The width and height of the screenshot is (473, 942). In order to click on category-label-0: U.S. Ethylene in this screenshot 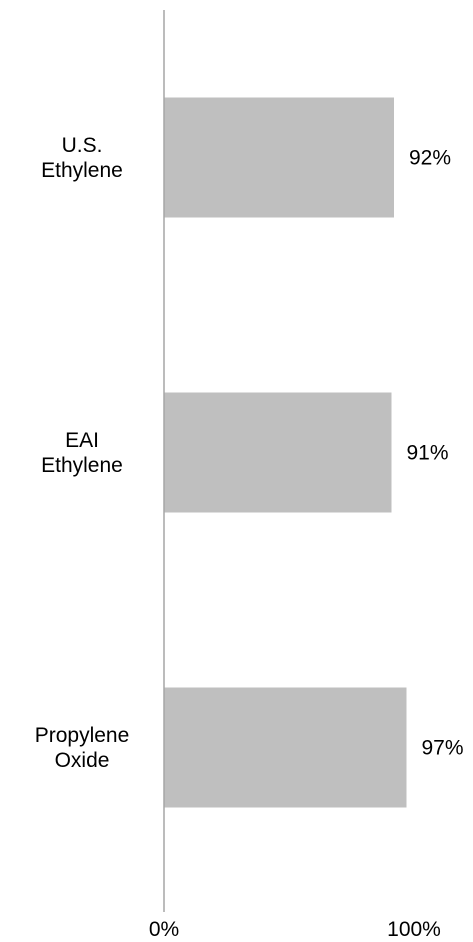, I will do `click(82, 158)`.